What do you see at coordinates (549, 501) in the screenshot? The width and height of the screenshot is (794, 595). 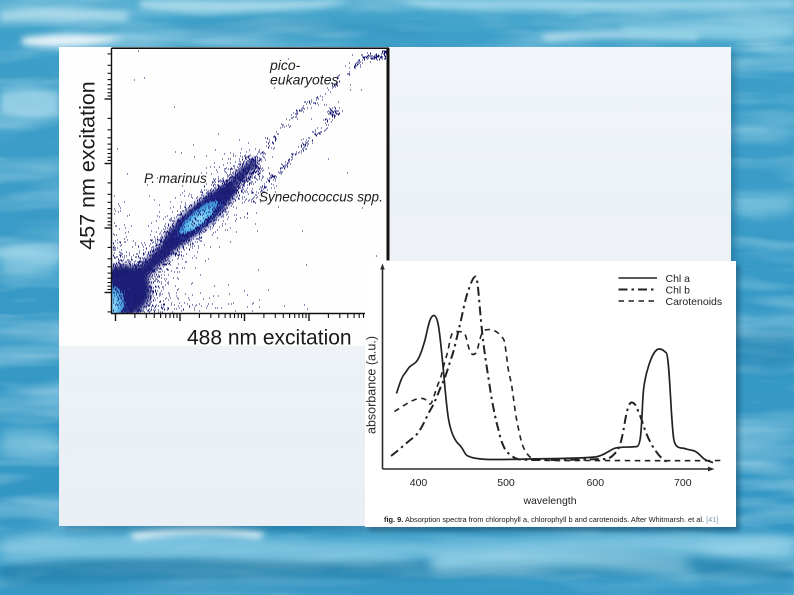 I see `svg-text: wavelength` at bounding box center [549, 501].